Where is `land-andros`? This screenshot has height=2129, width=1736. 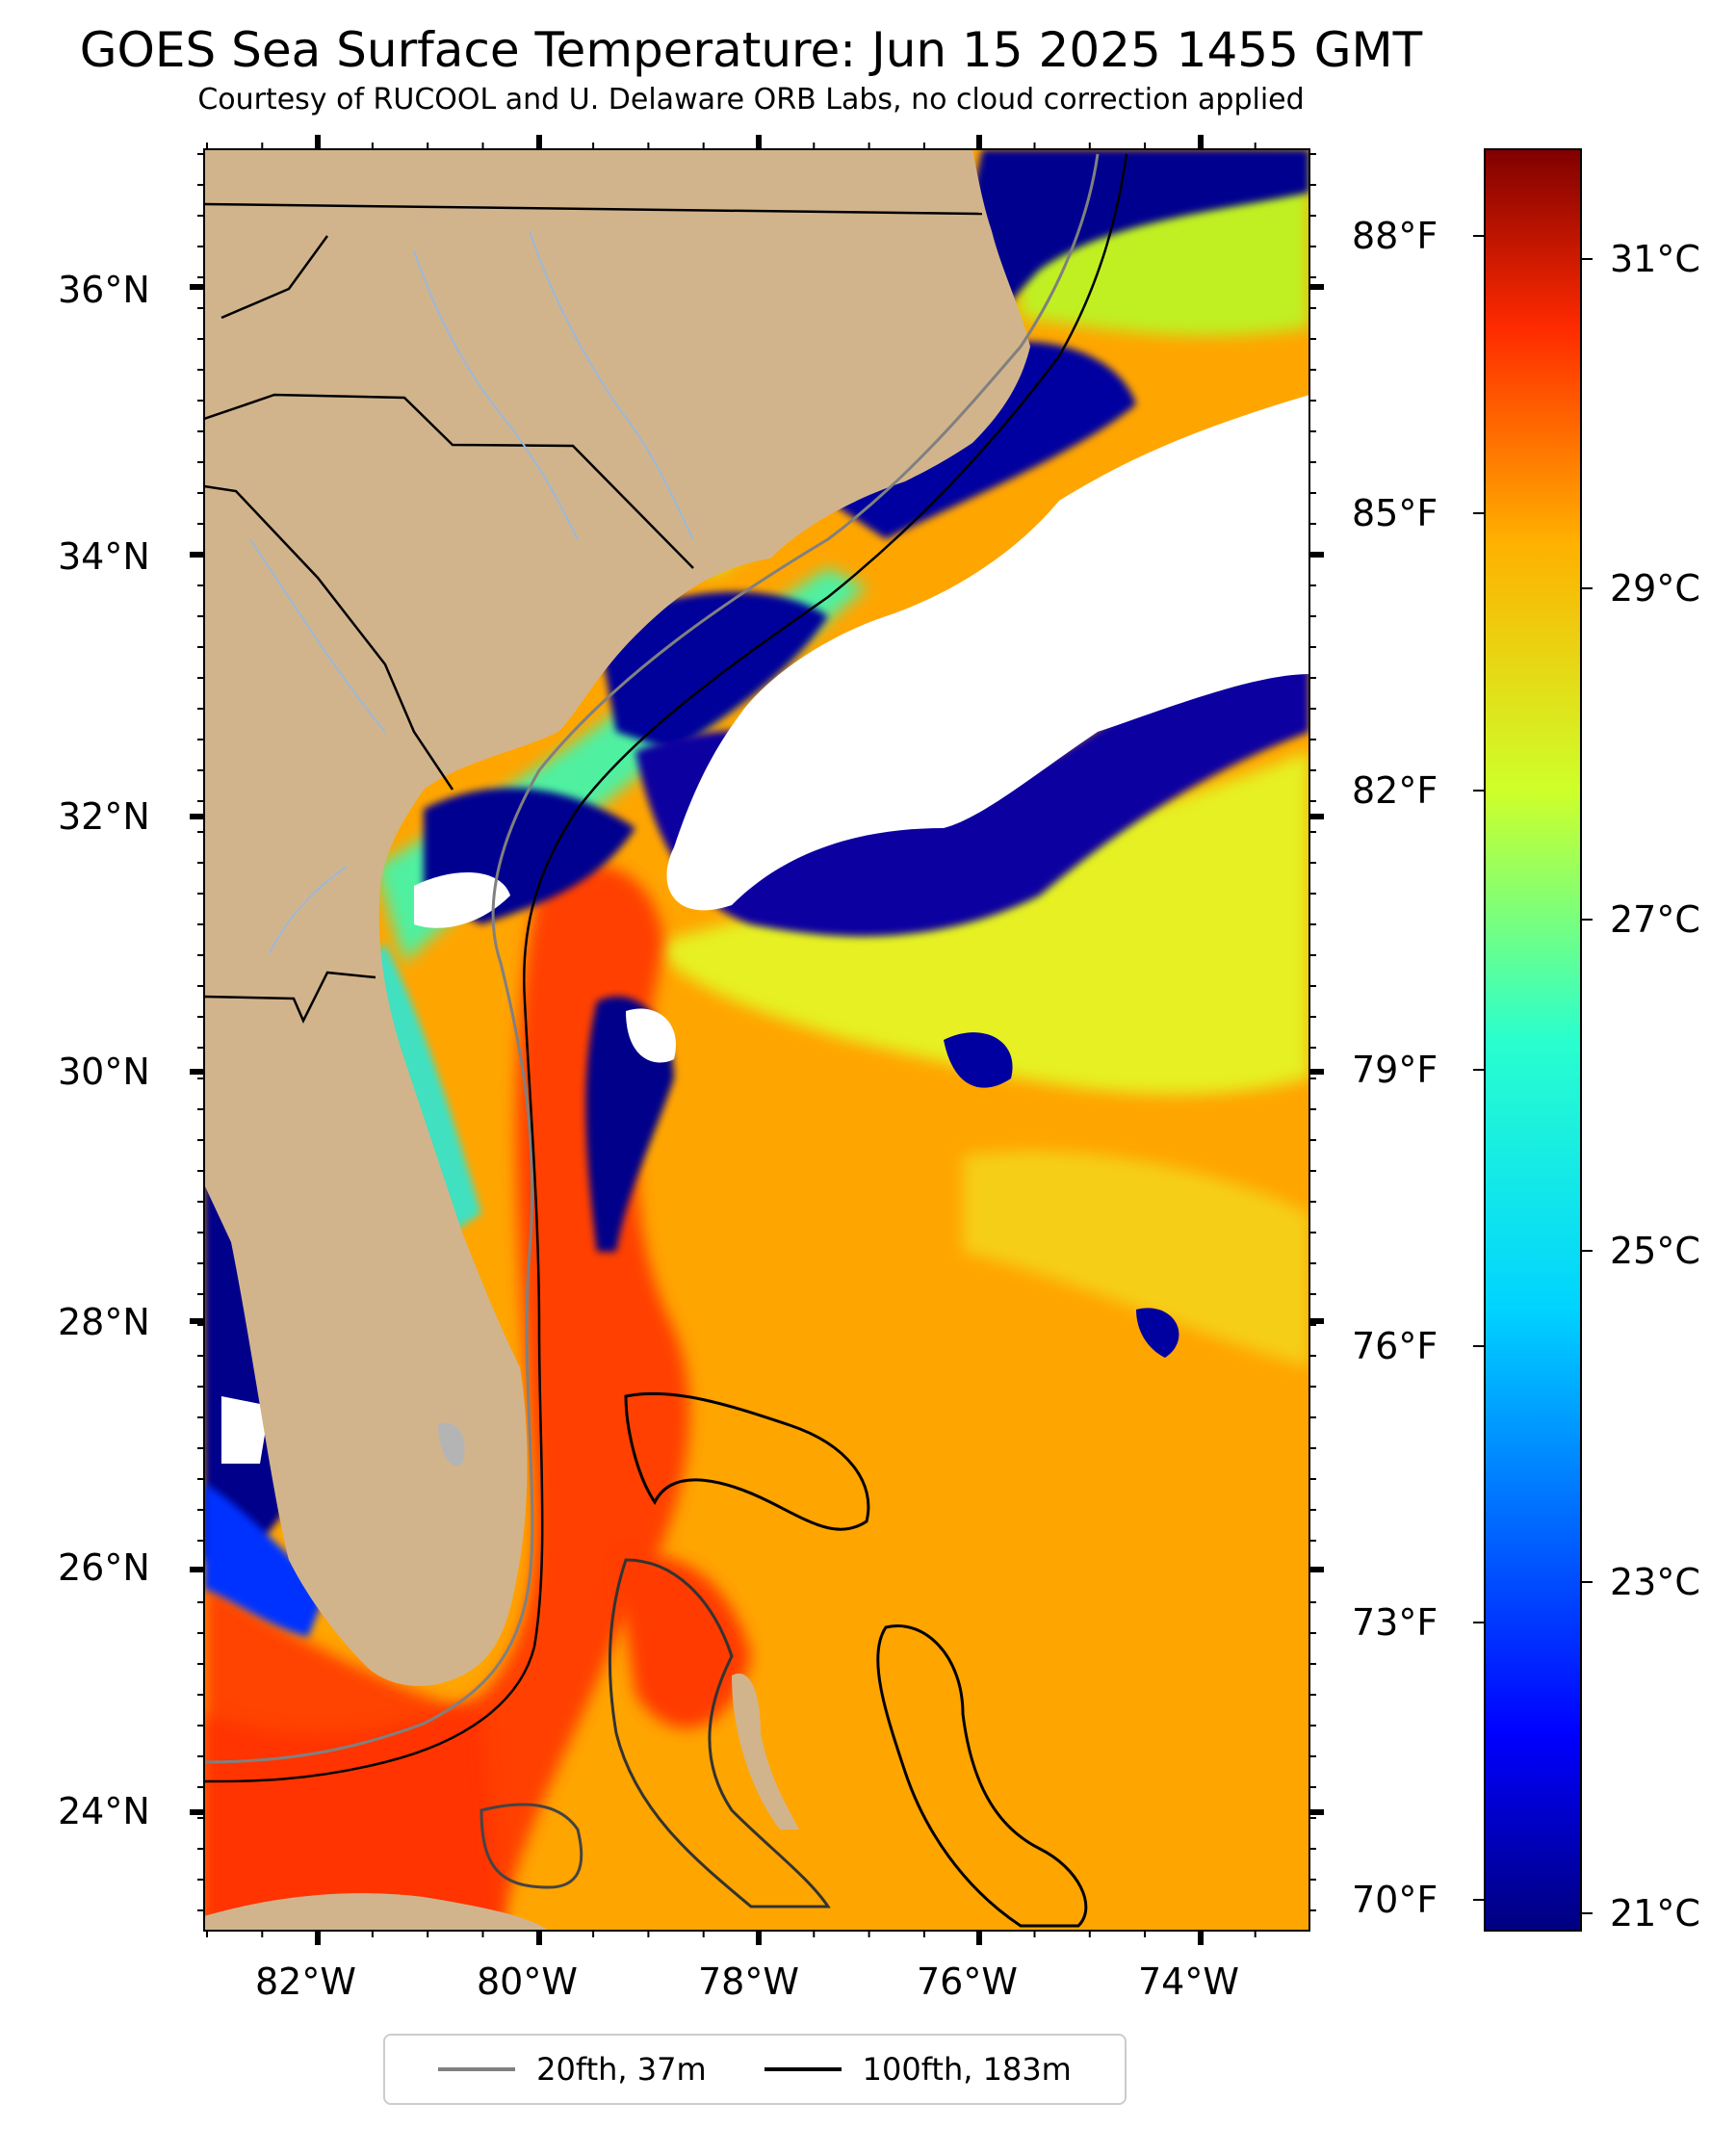
land-andros is located at coordinates (765, 1752).